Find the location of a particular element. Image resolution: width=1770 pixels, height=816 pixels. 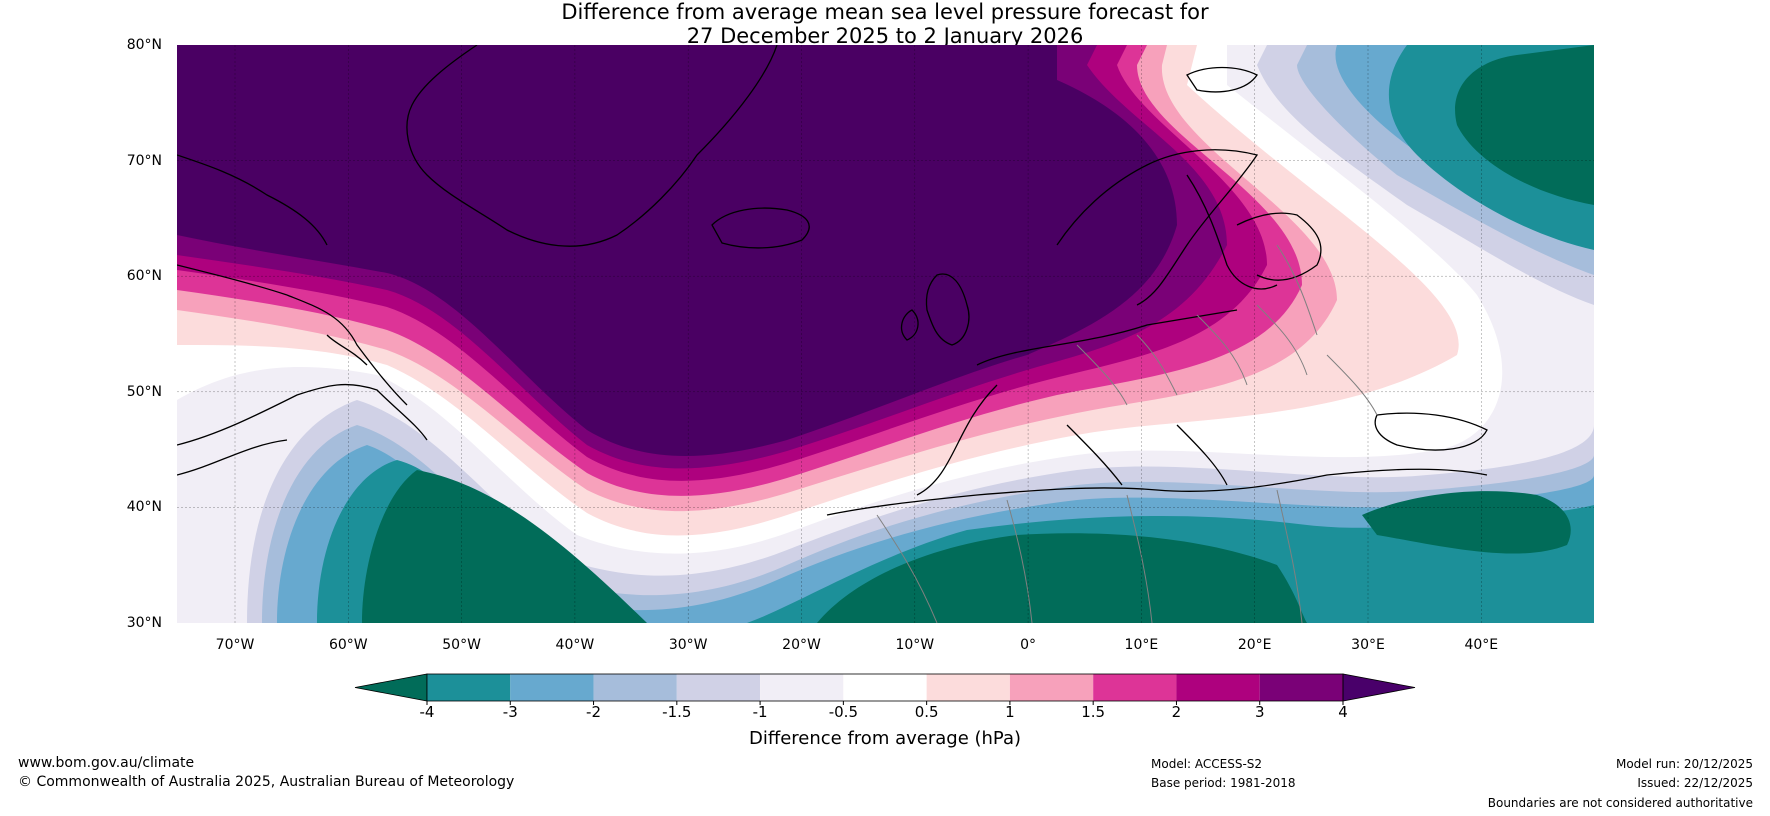

colorbar-extend-low is located at coordinates (391, 687).